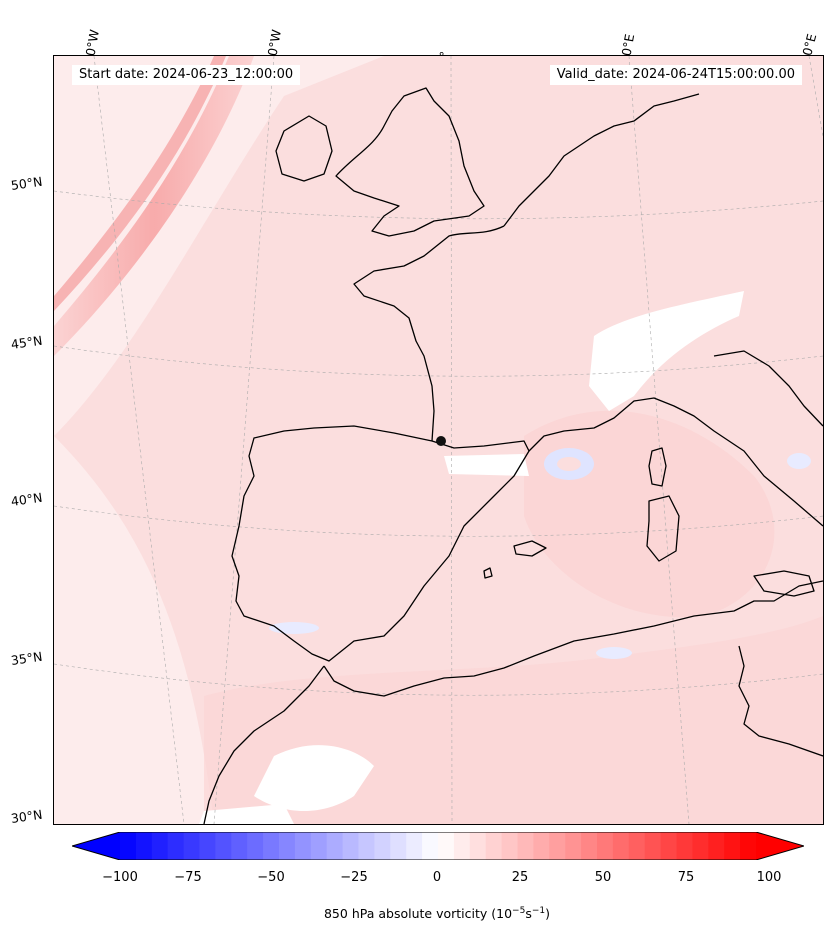  Describe the element at coordinates (569, 464) in the screenshot. I see `field-negative-lyon-core` at that location.